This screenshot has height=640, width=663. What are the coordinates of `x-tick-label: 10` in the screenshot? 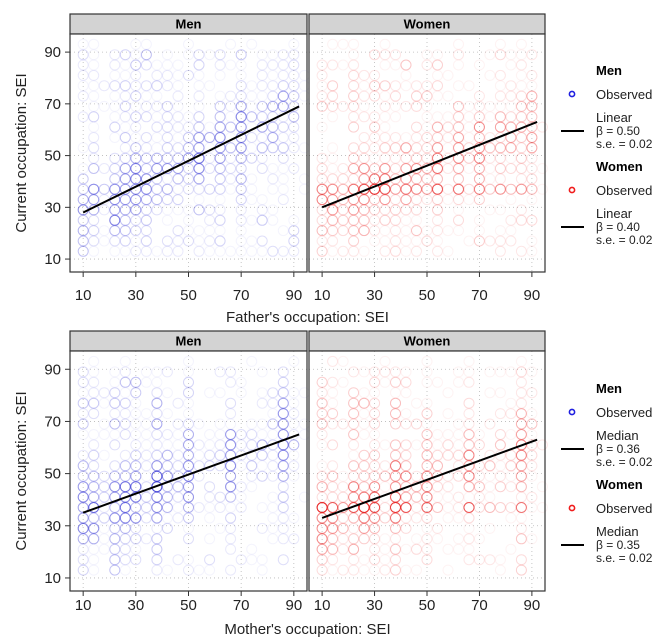 It's located at (83, 605).